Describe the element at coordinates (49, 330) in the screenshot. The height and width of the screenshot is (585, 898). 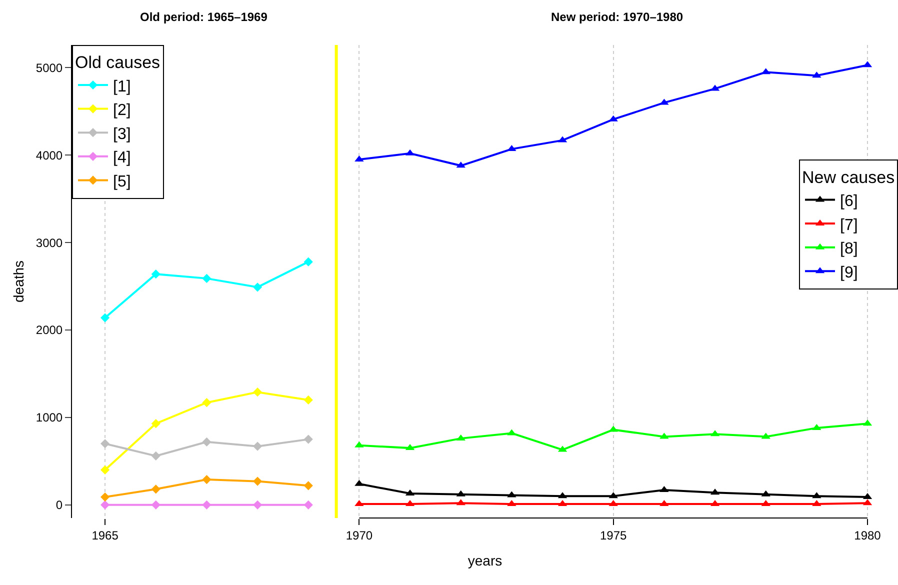
I see `y-tick-label: 2000` at that location.